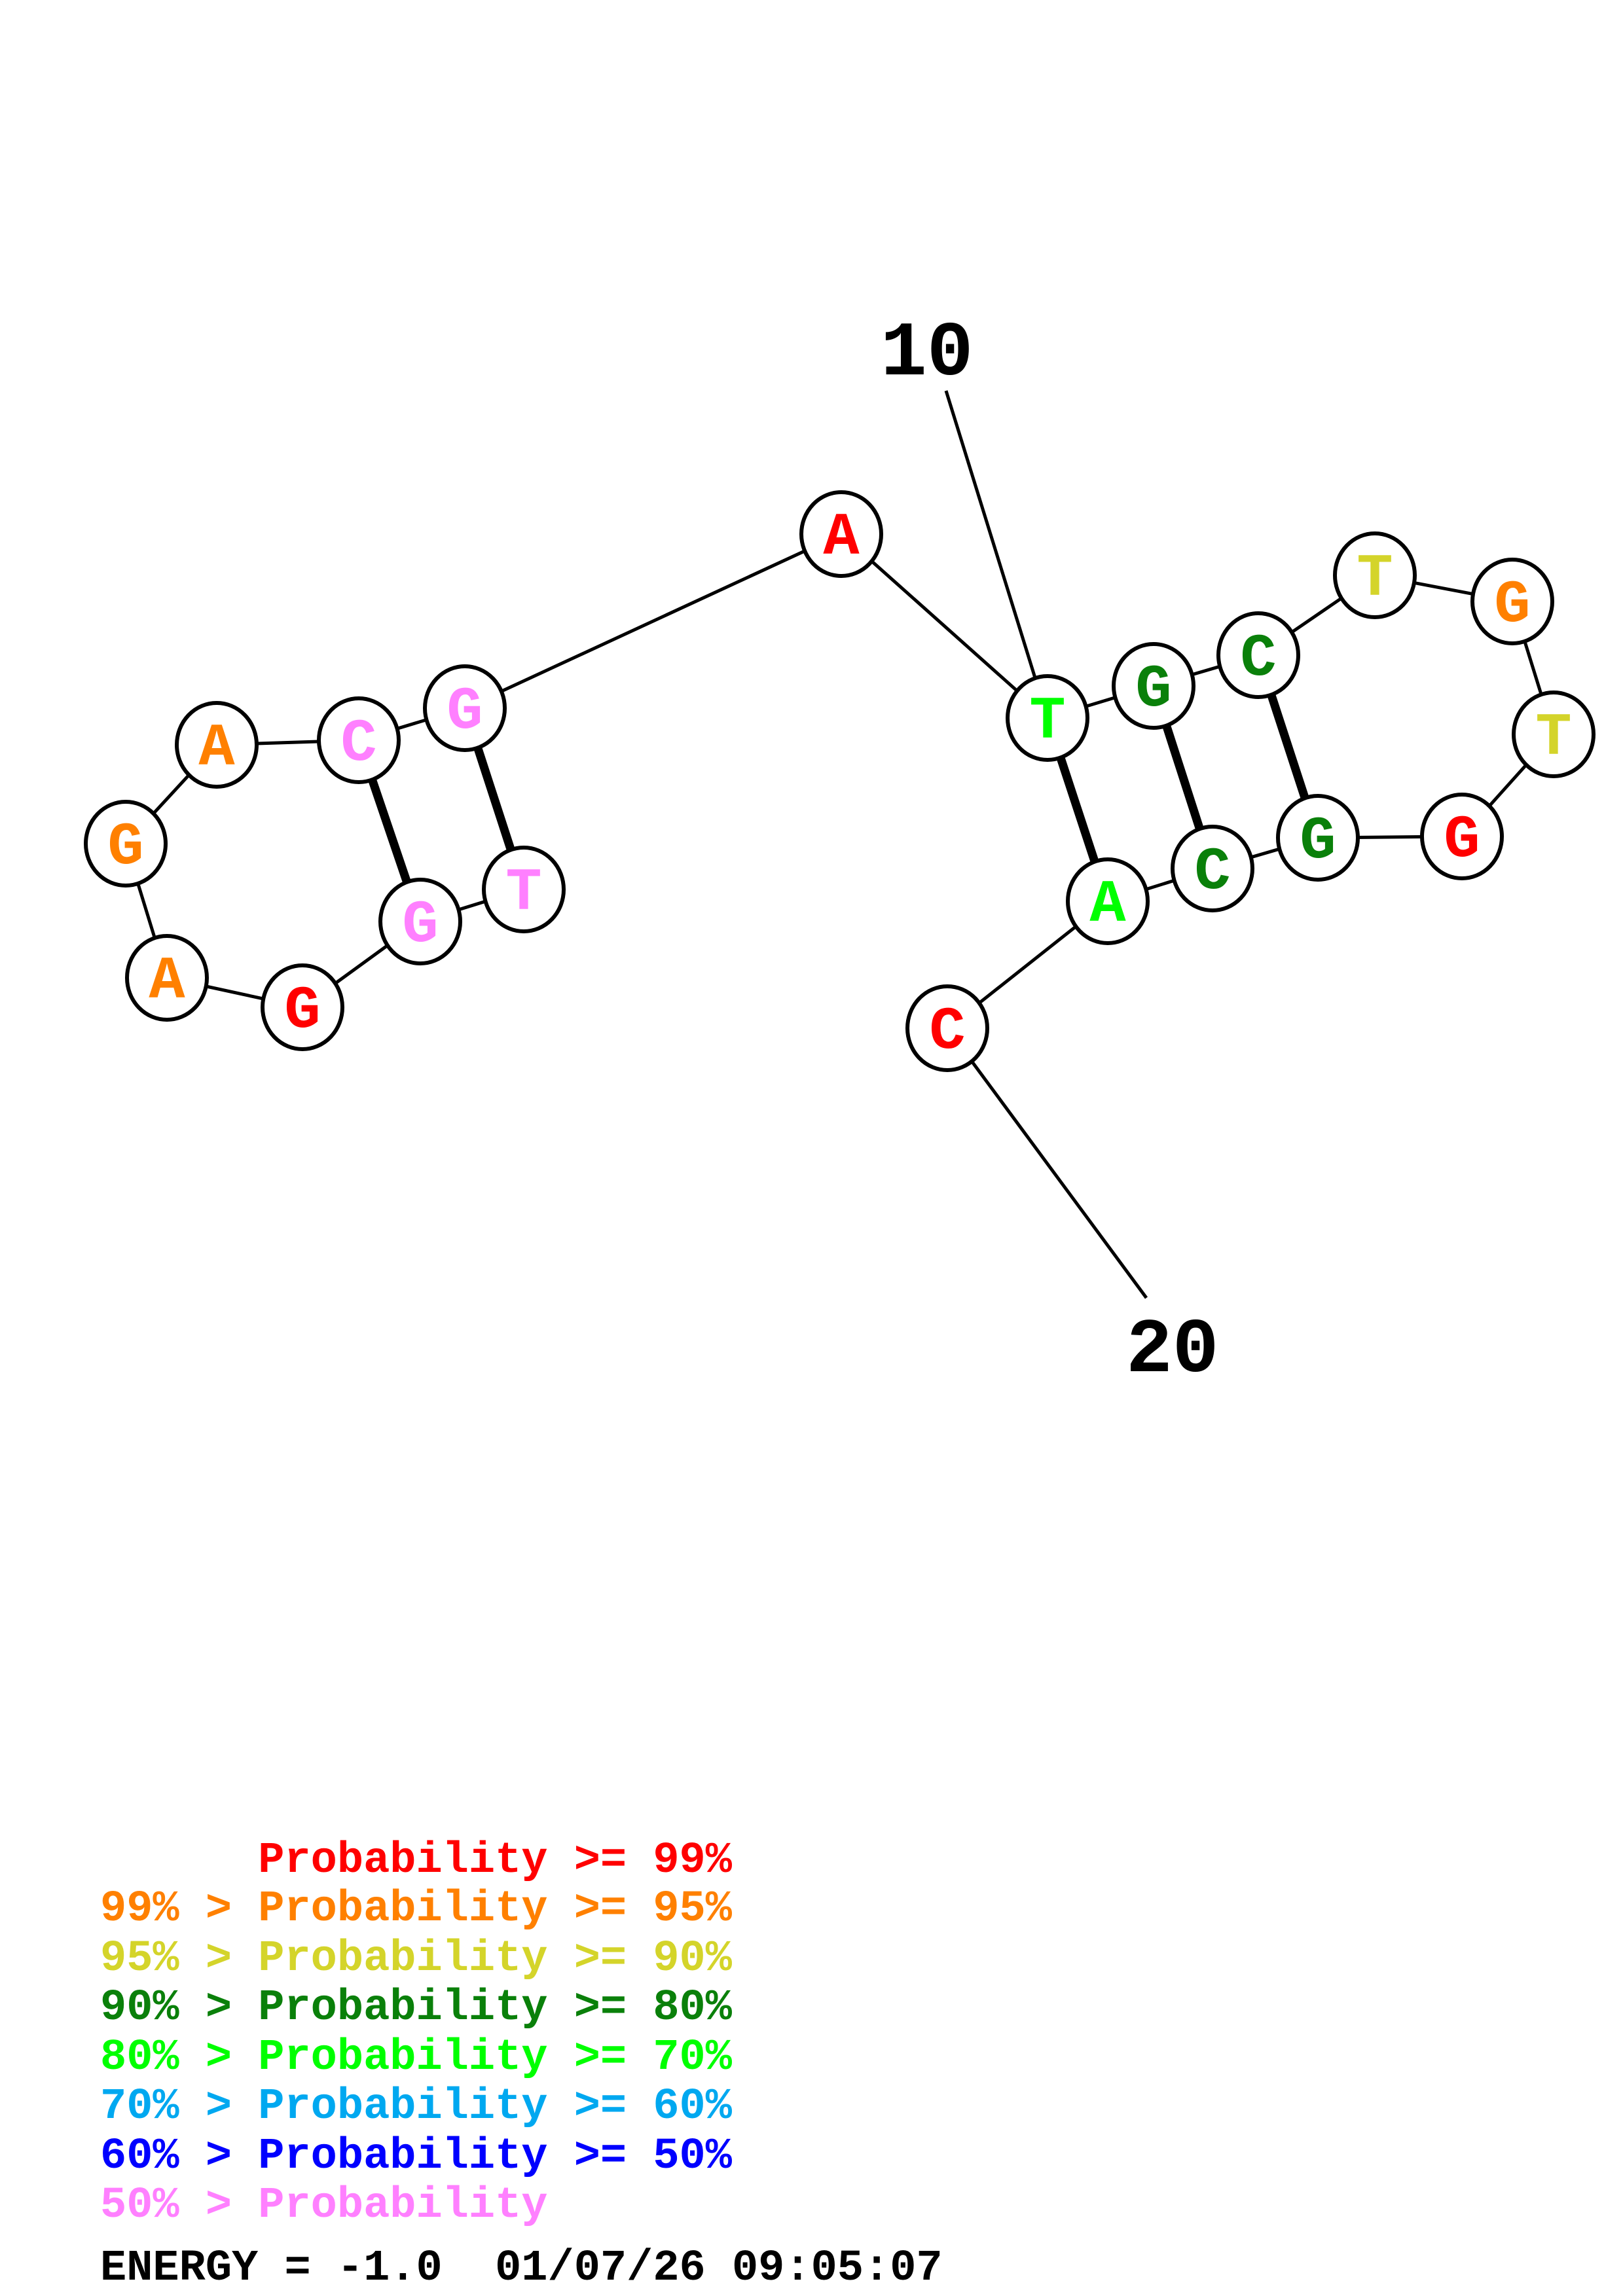  I want to click on nucleotide-16: G, so click(1462, 836).